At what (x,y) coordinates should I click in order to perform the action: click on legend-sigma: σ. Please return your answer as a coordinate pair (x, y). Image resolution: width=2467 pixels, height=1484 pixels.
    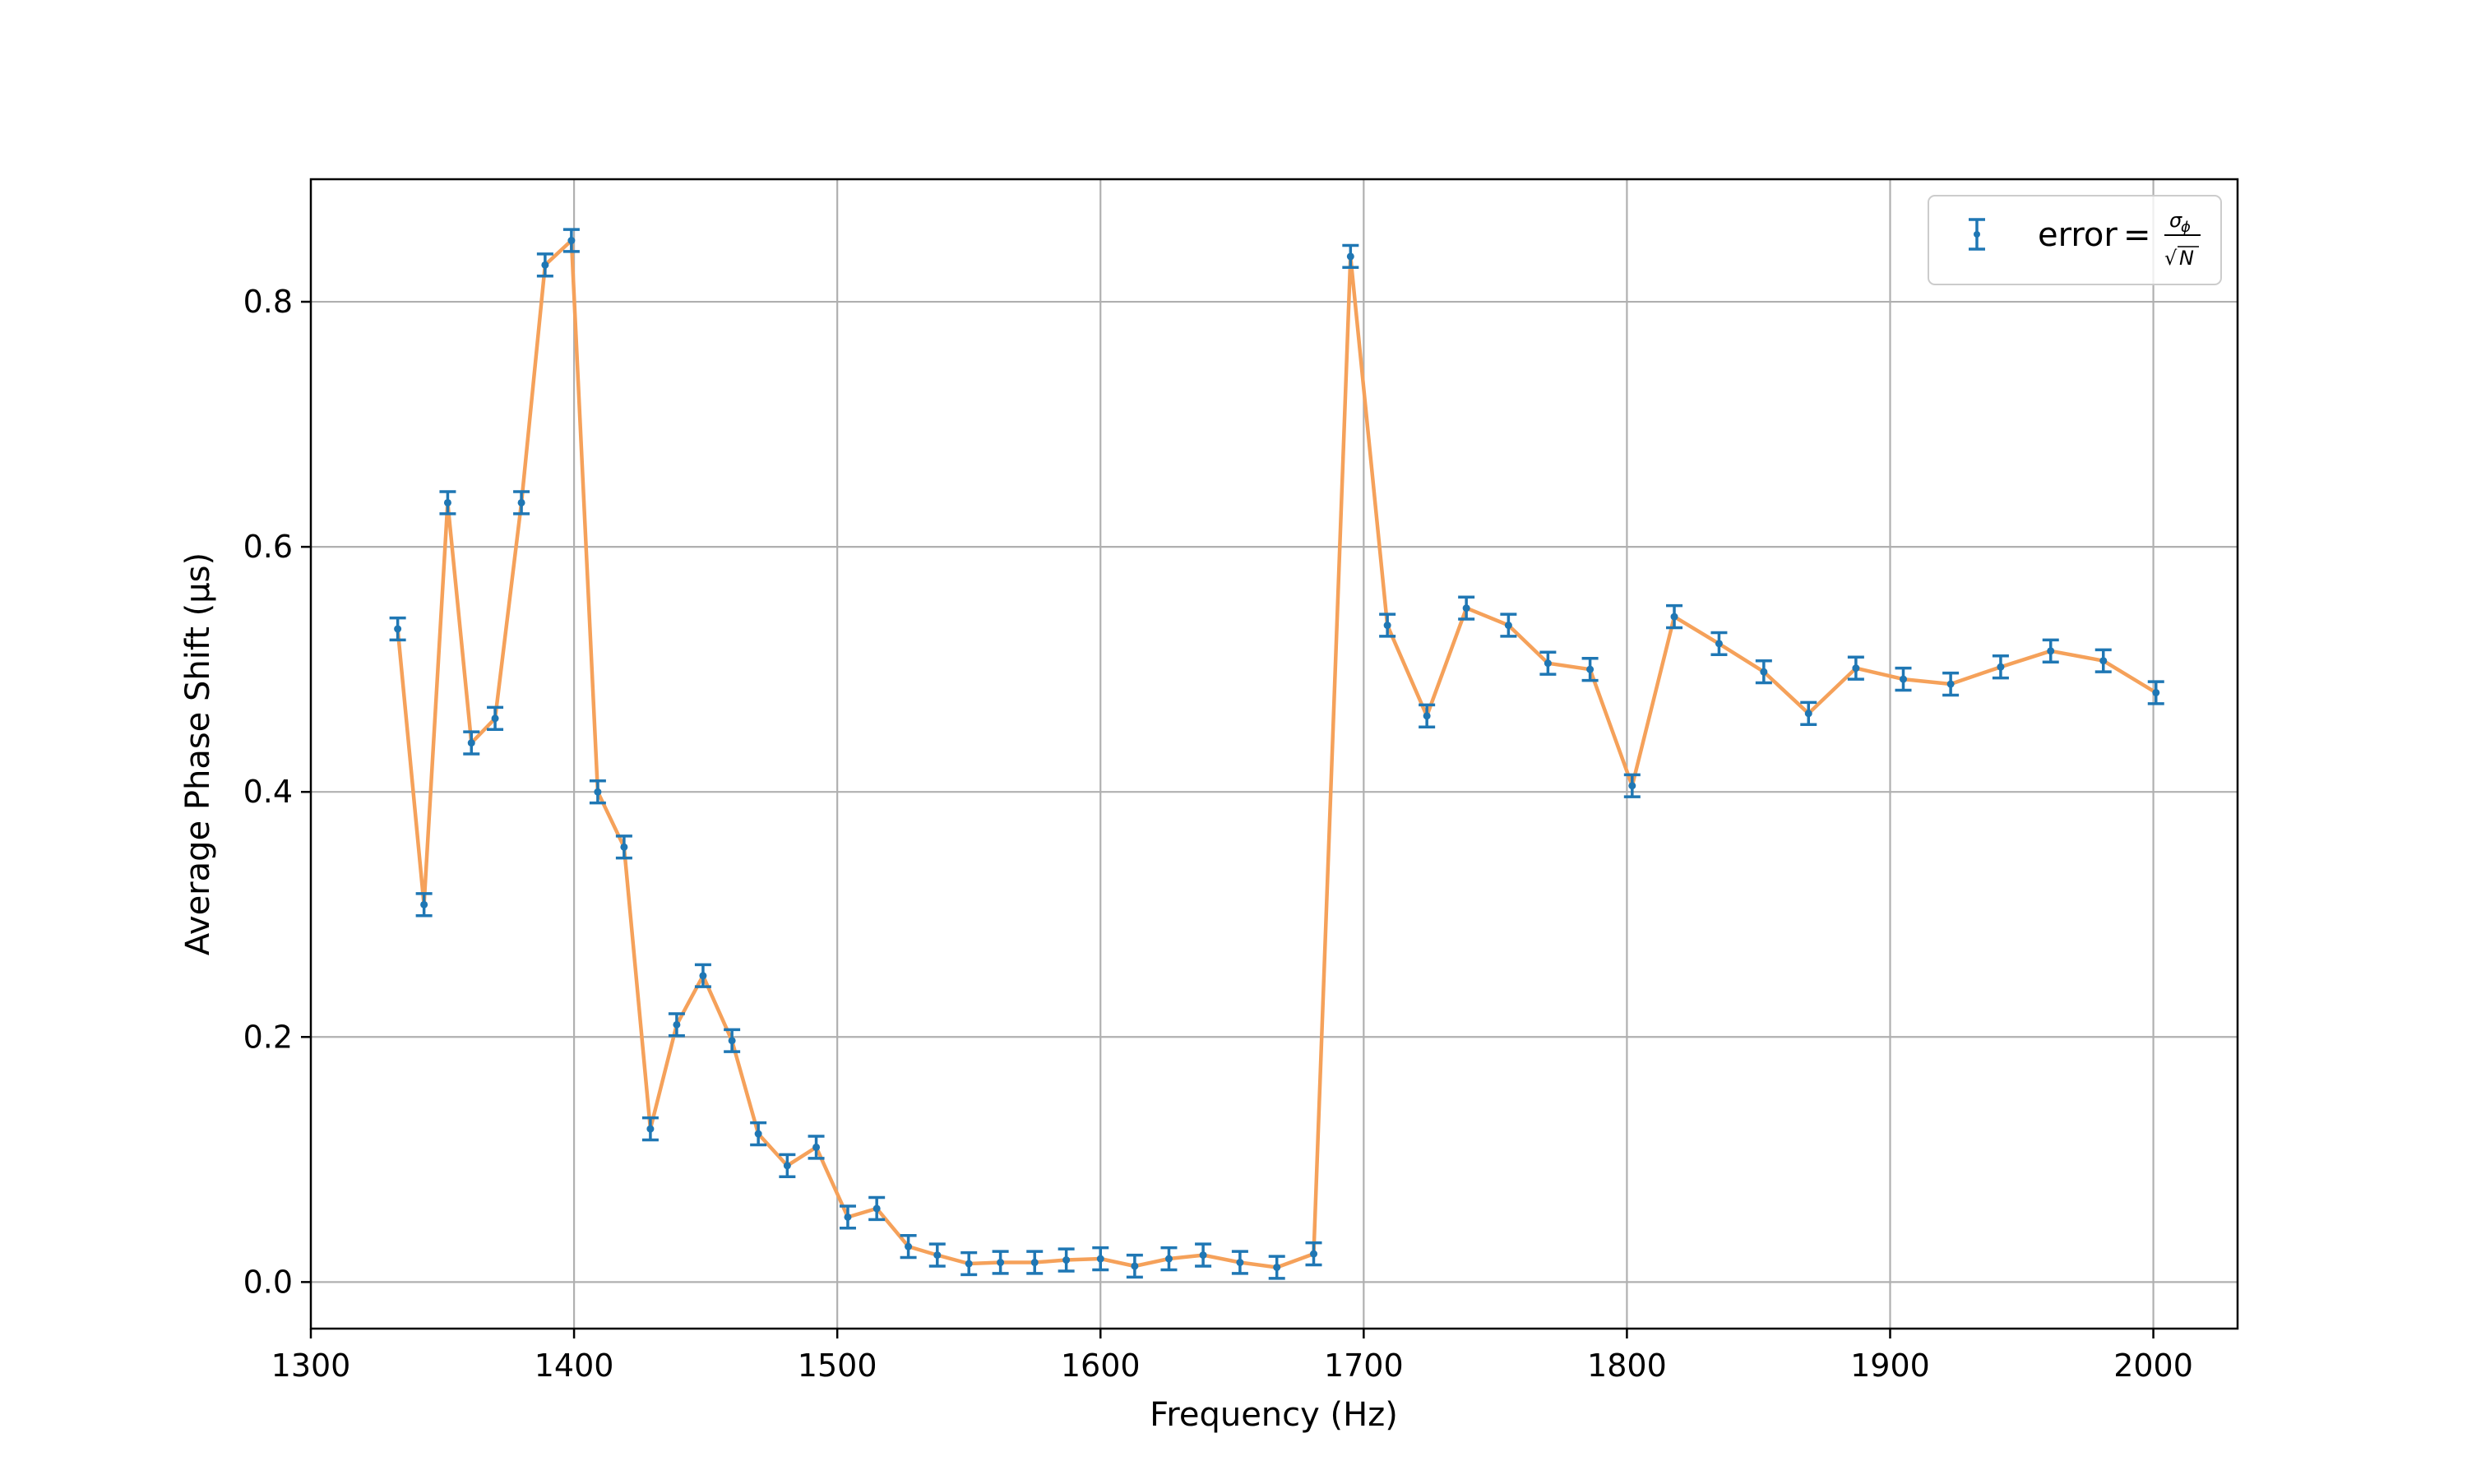
    Looking at the image, I should click on (2175, 220).